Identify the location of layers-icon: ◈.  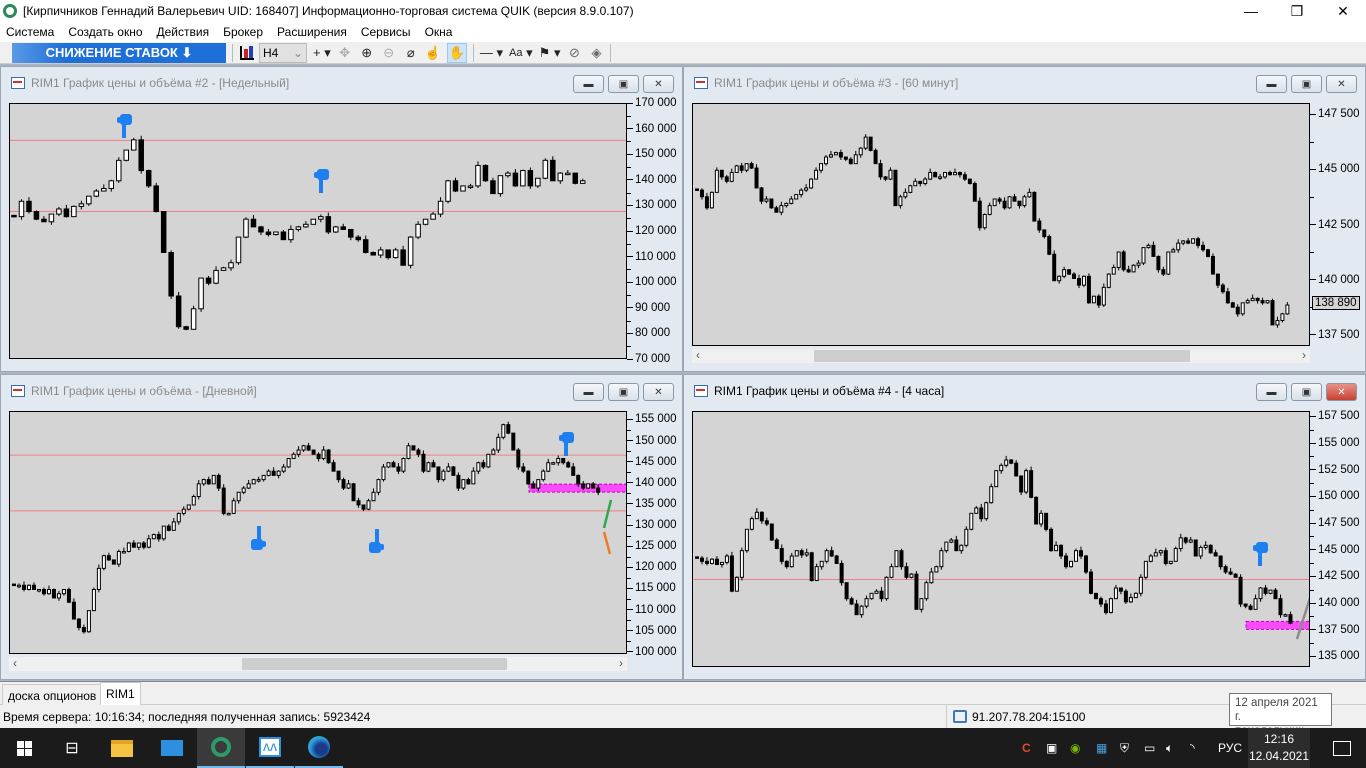
(596, 52).